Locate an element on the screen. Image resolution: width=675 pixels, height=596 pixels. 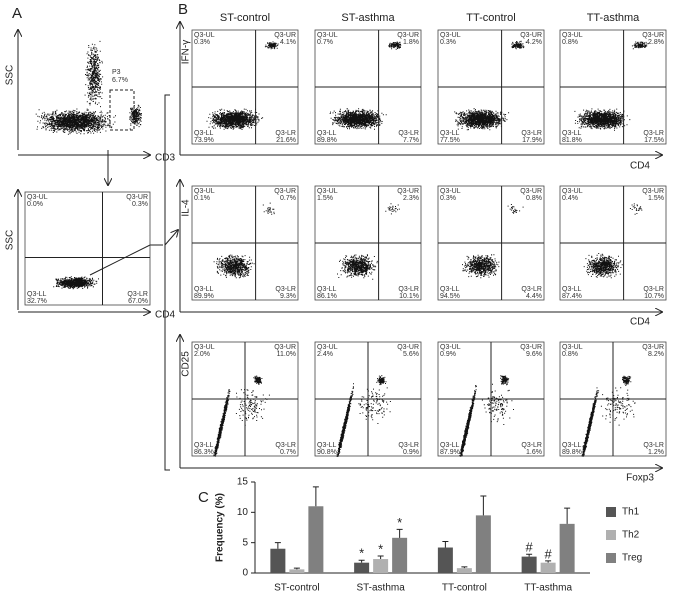
quadrant-value: 4.1% is located at coordinates (288, 42).